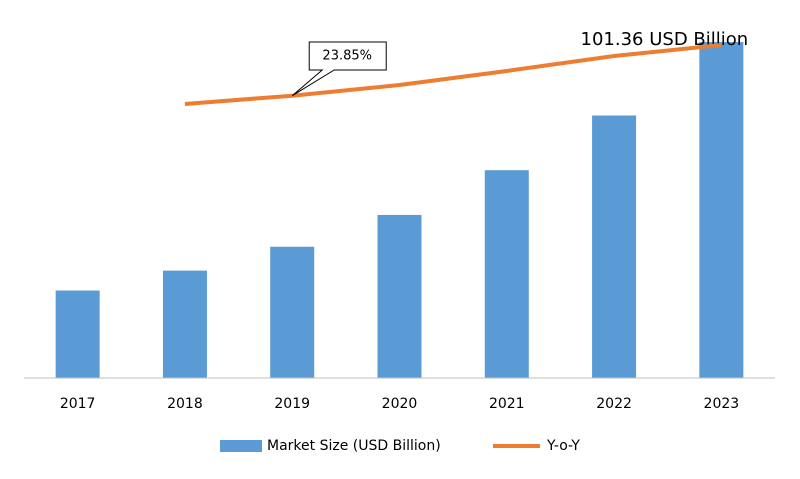 The width and height of the screenshot is (800, 479). What do you see at coordinates (453, 74) in the screenshot?
I see `line` at bounding box center [453, 74].